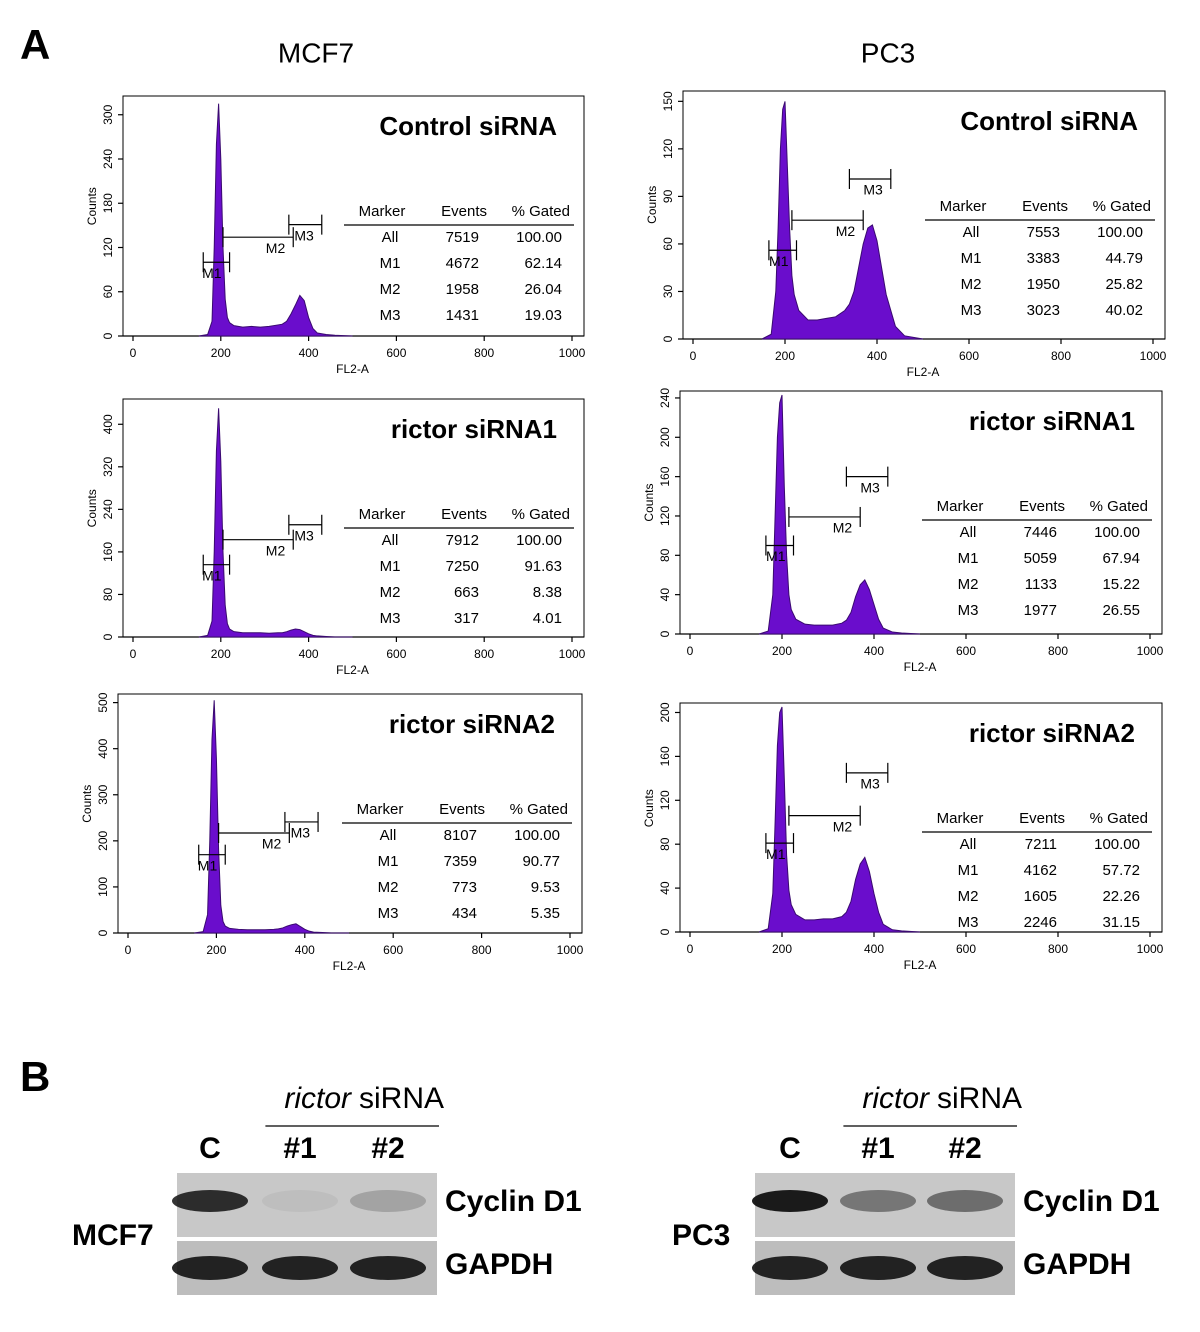  I want to click on y-tick-label: 40, so click(665, 595).